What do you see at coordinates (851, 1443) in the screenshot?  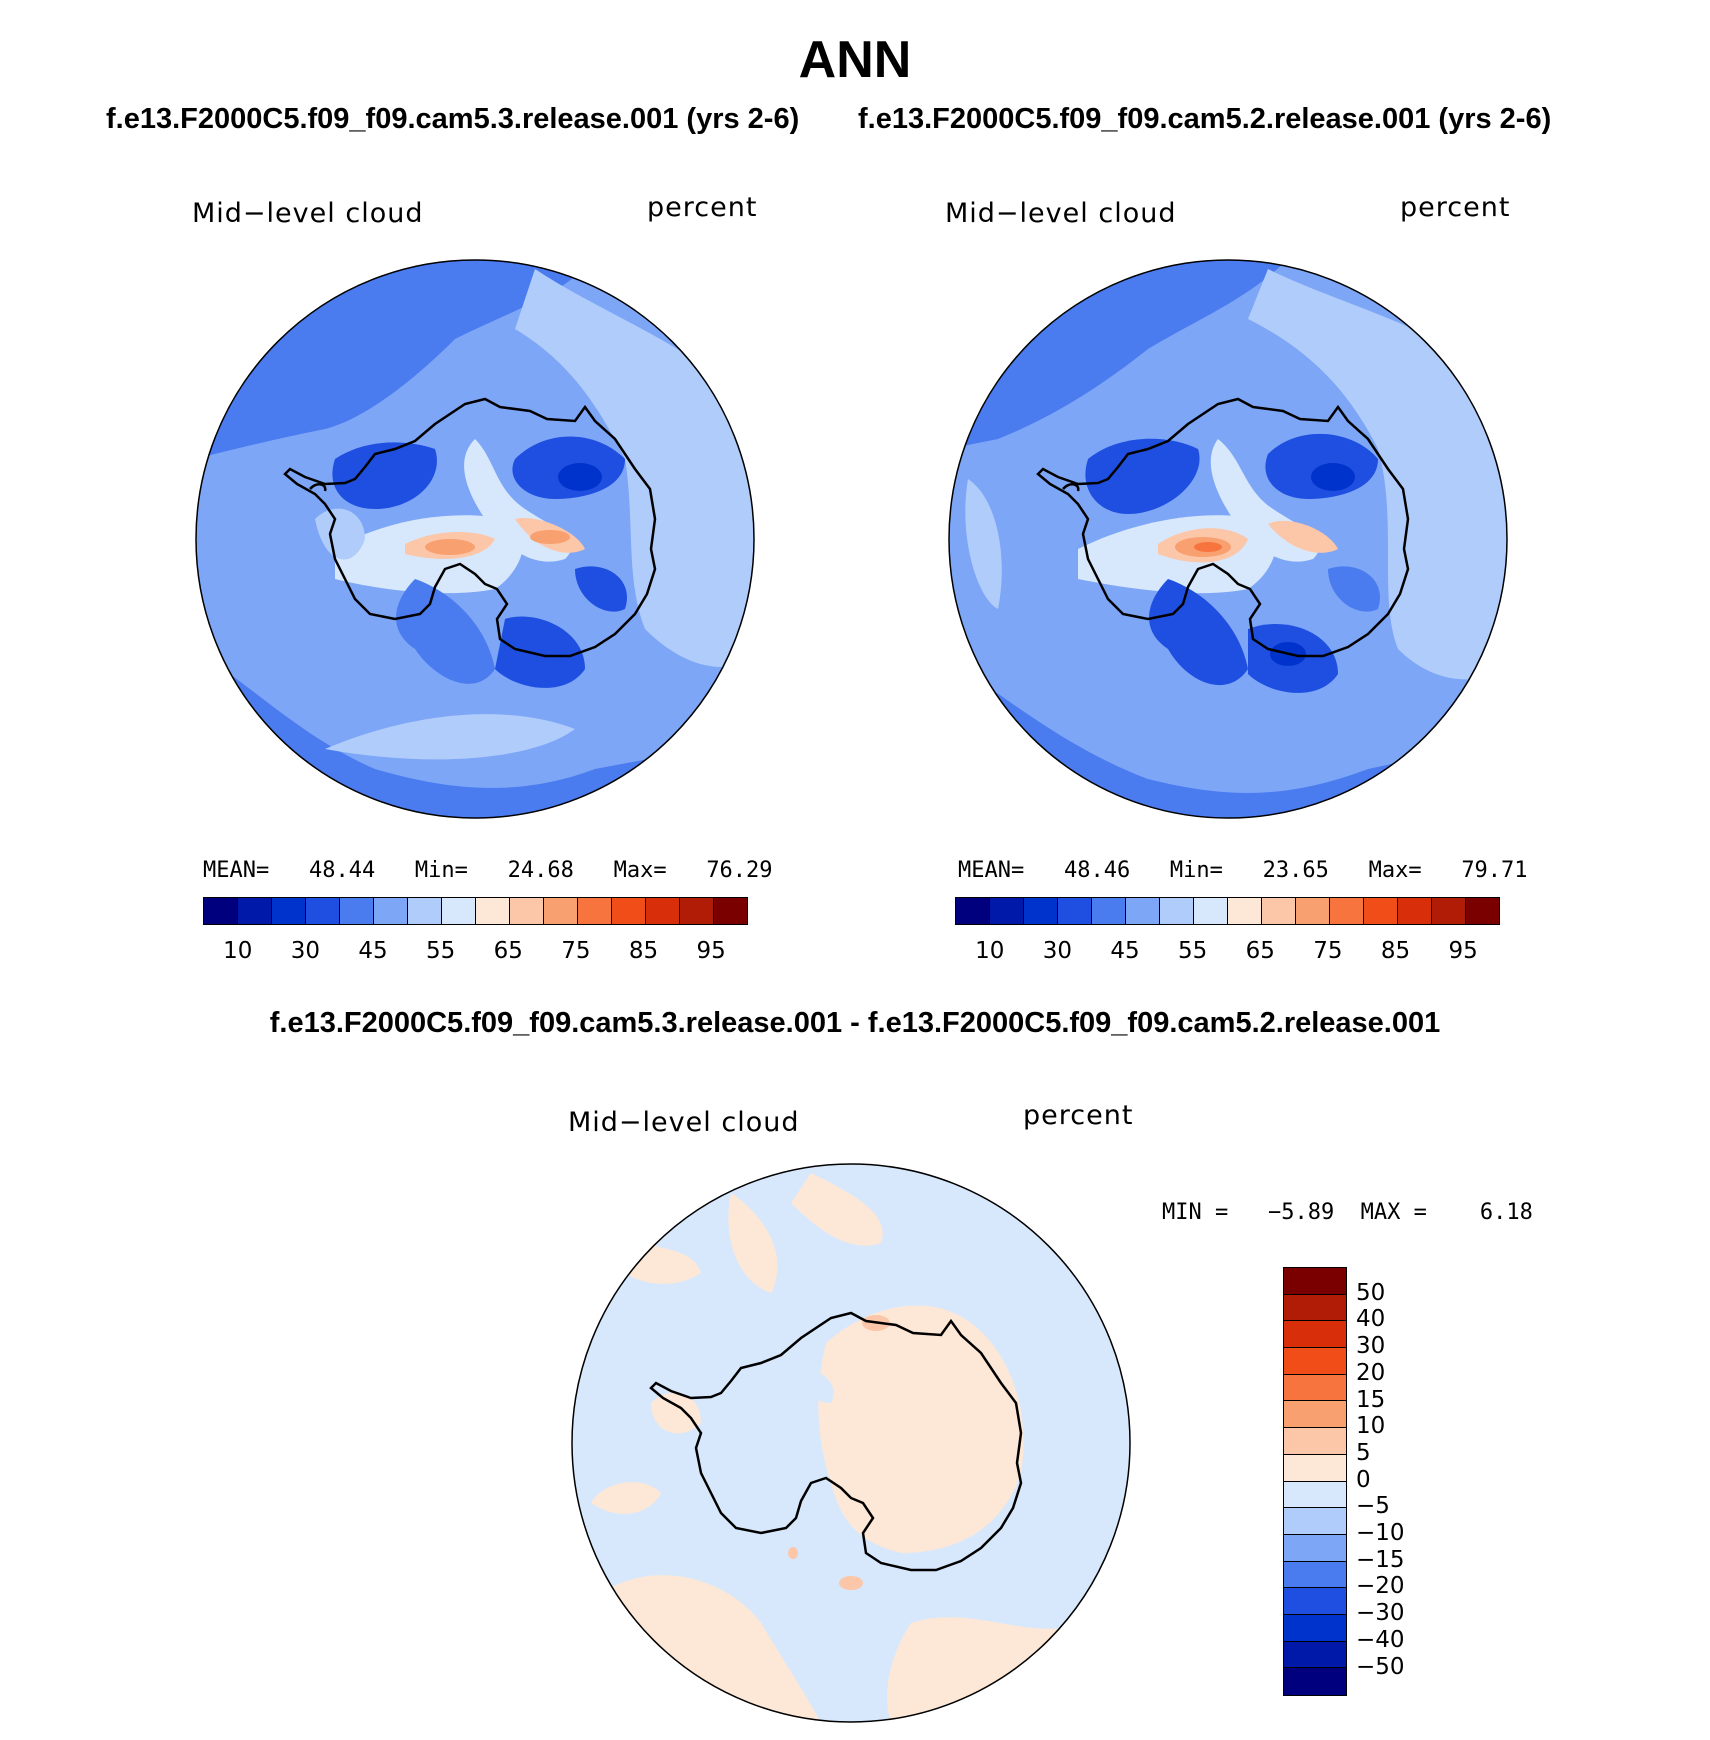 I see `panel3-map` at bounding box center [851, 1443].